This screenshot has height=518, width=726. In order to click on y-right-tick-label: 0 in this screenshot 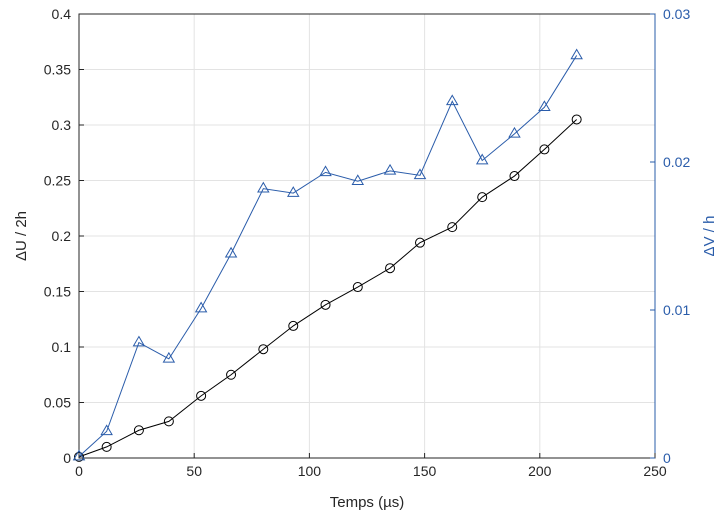, I will do `click(667, 458)`.